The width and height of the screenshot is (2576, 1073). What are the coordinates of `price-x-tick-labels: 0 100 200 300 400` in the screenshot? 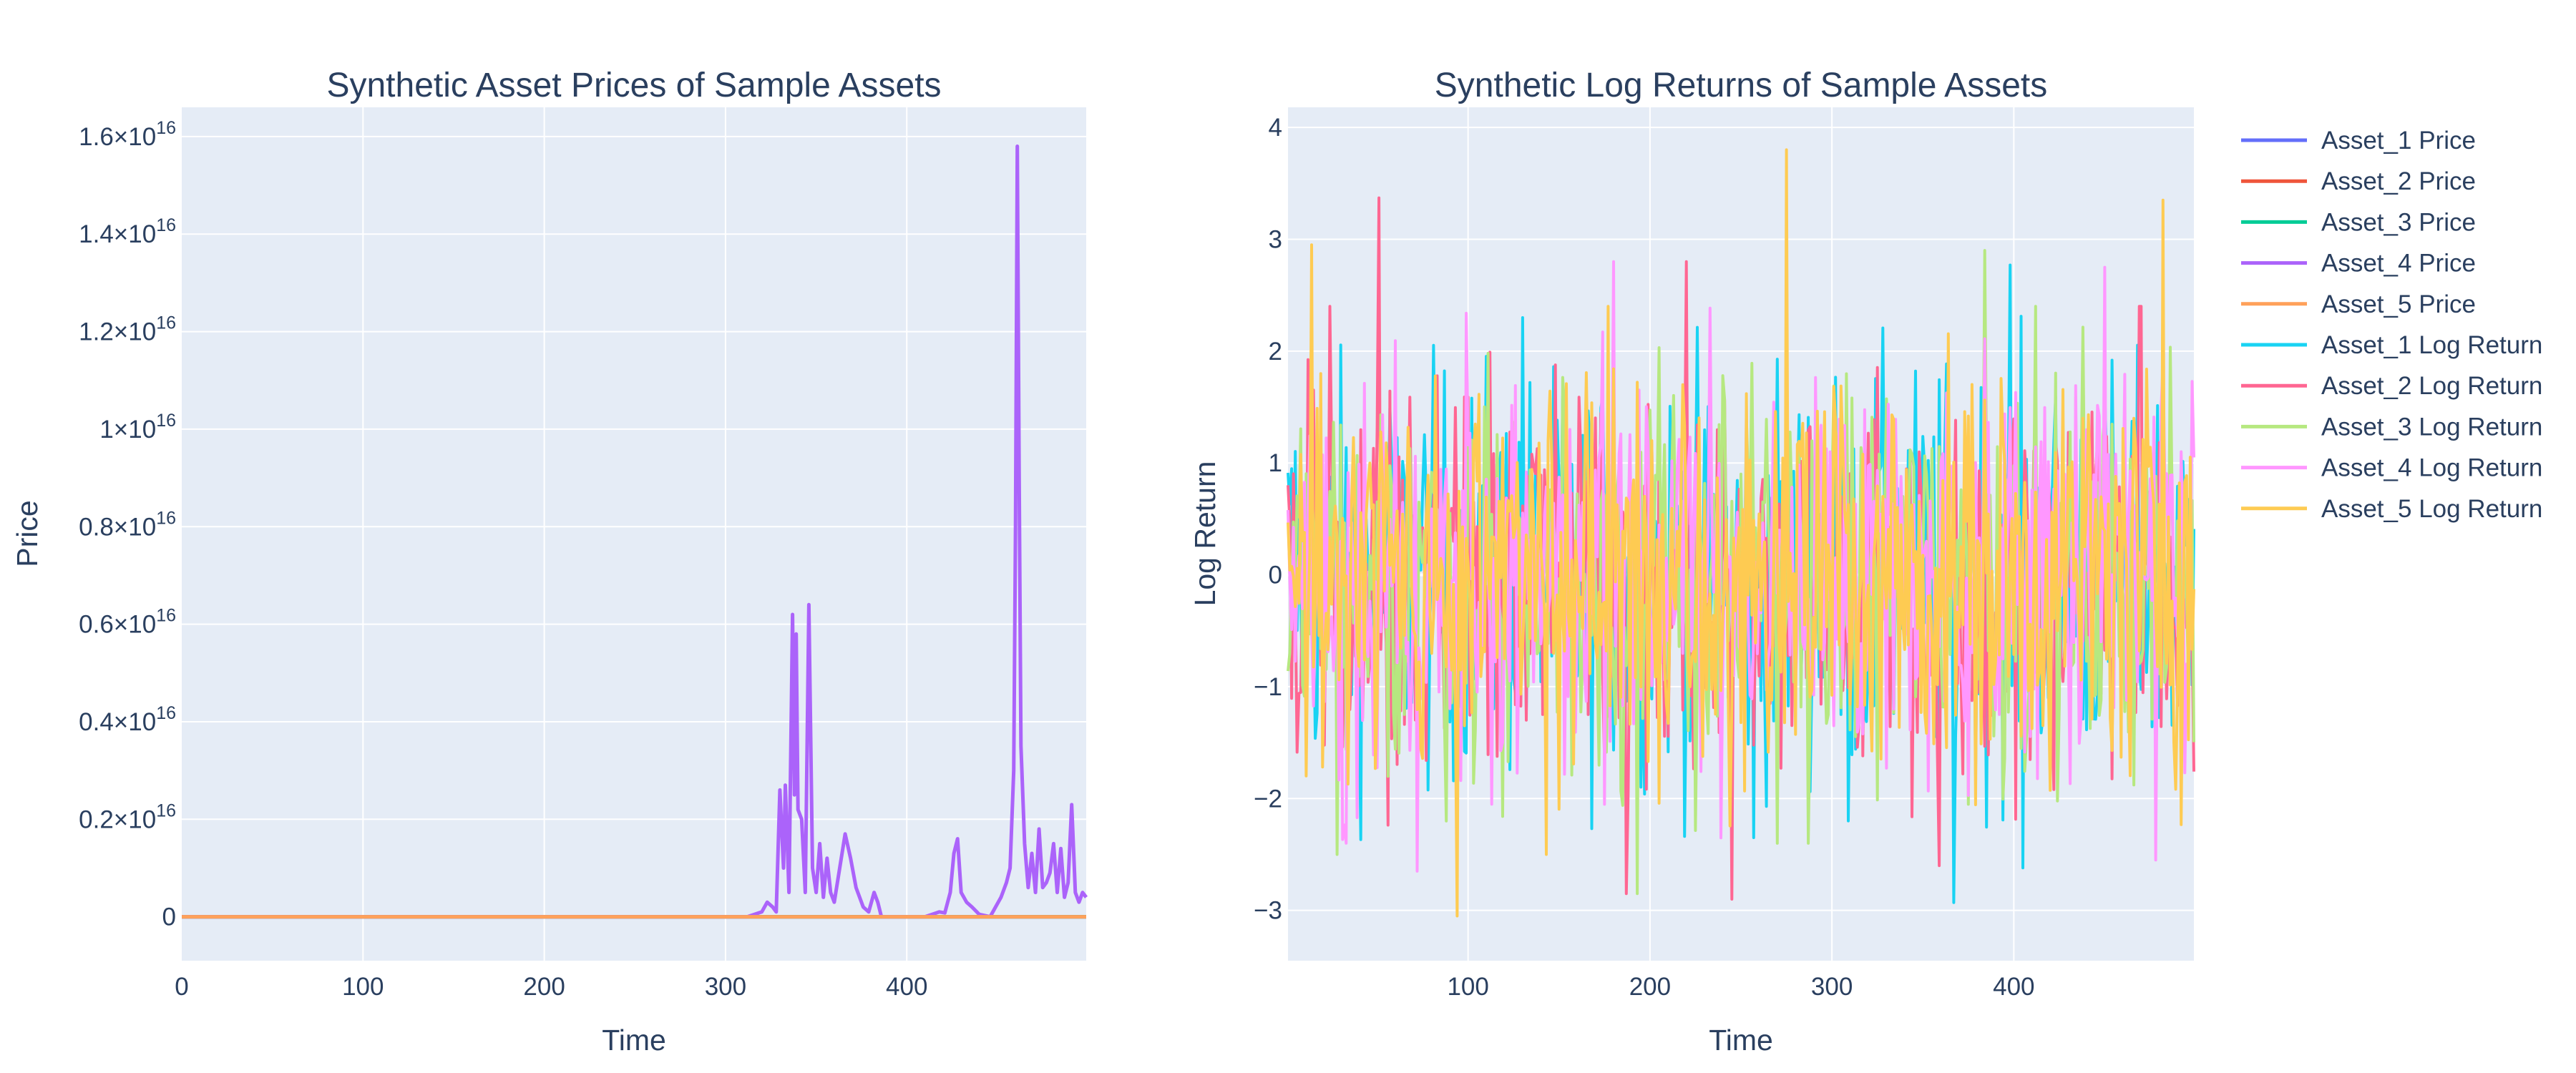 It's located at (551, 987).